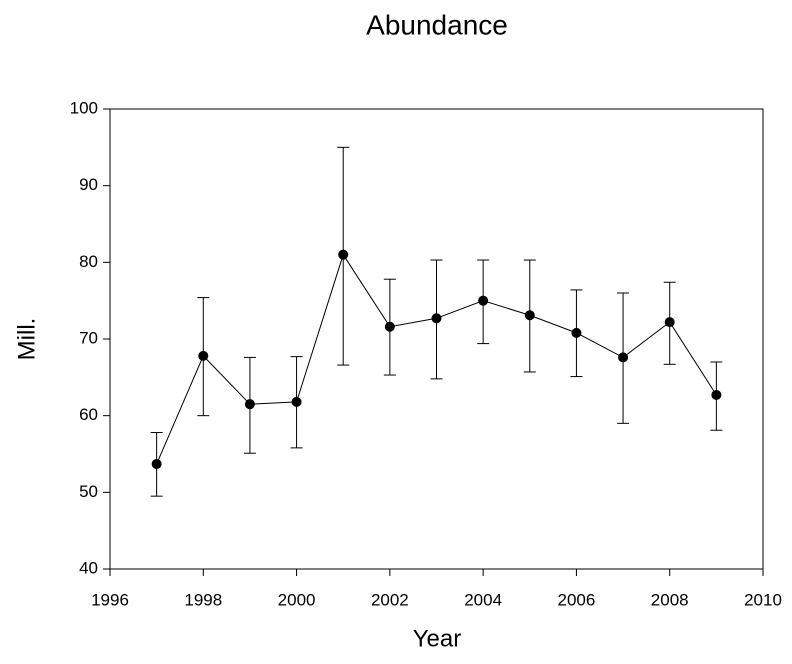 The image size is (792, 664). Describe the element at coordinates (483, 599) in the screenshot. I see `x-tick-label: 2004` at that location.